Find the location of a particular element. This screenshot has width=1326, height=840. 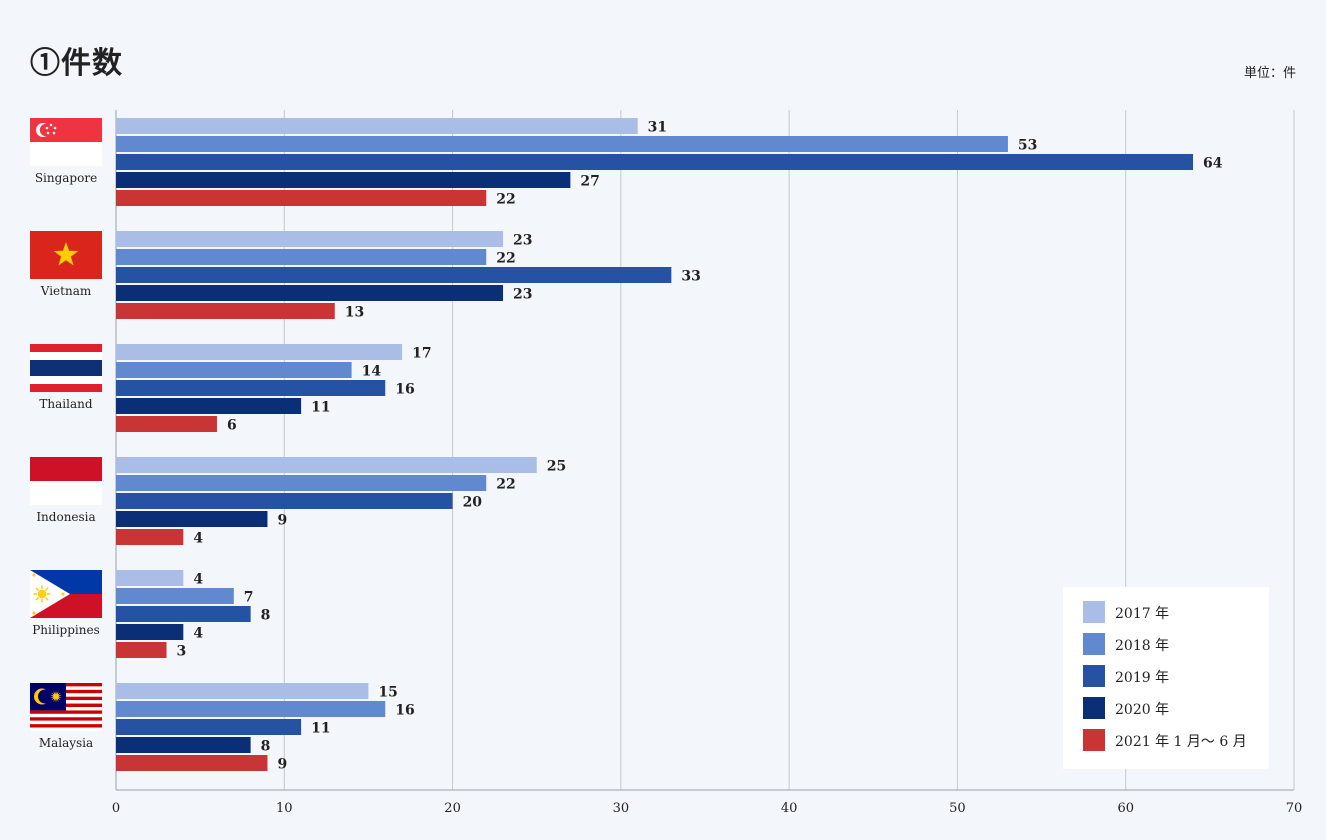

flag-vietnam-icon is located at coordinates (66, 255).